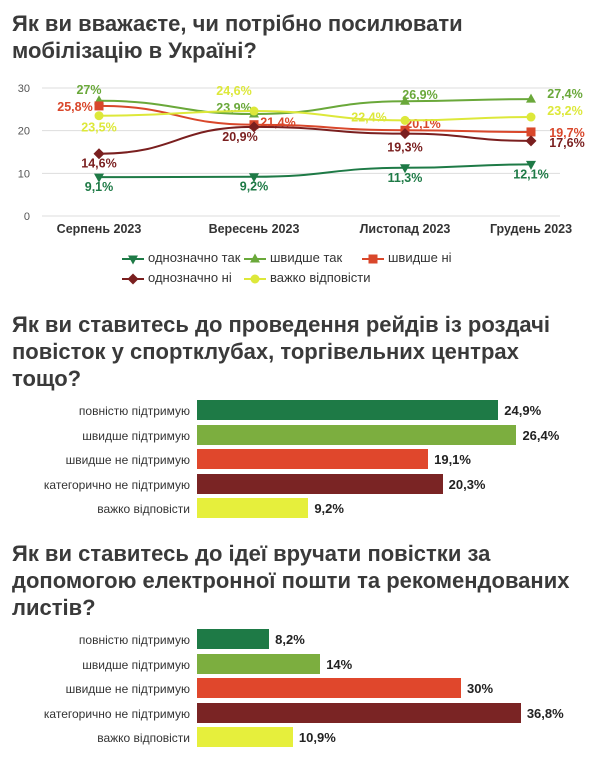  I want to click on bar-row: швидше не підтримую 19,1%, so click(300, 460).